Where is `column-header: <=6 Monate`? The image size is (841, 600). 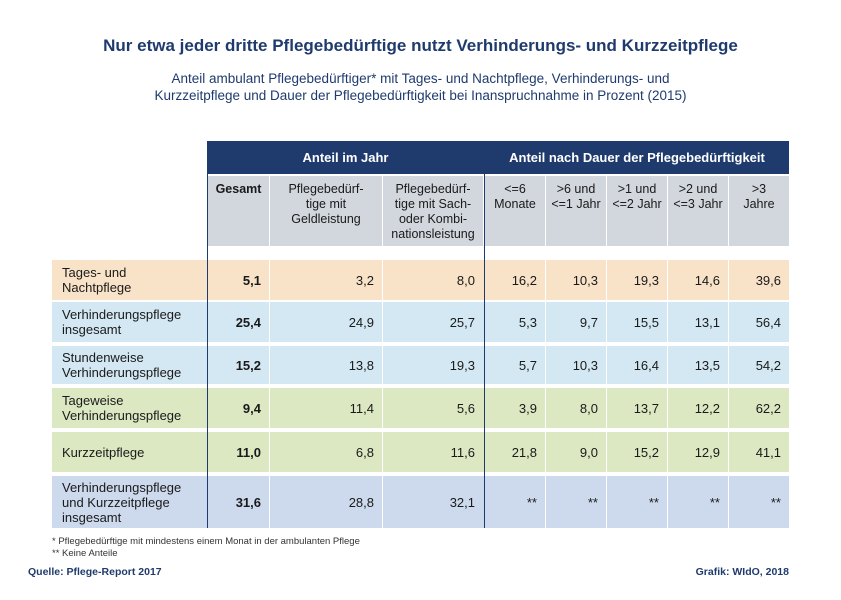 column-header: <=6 Monate is located at coordinates (515, 211).